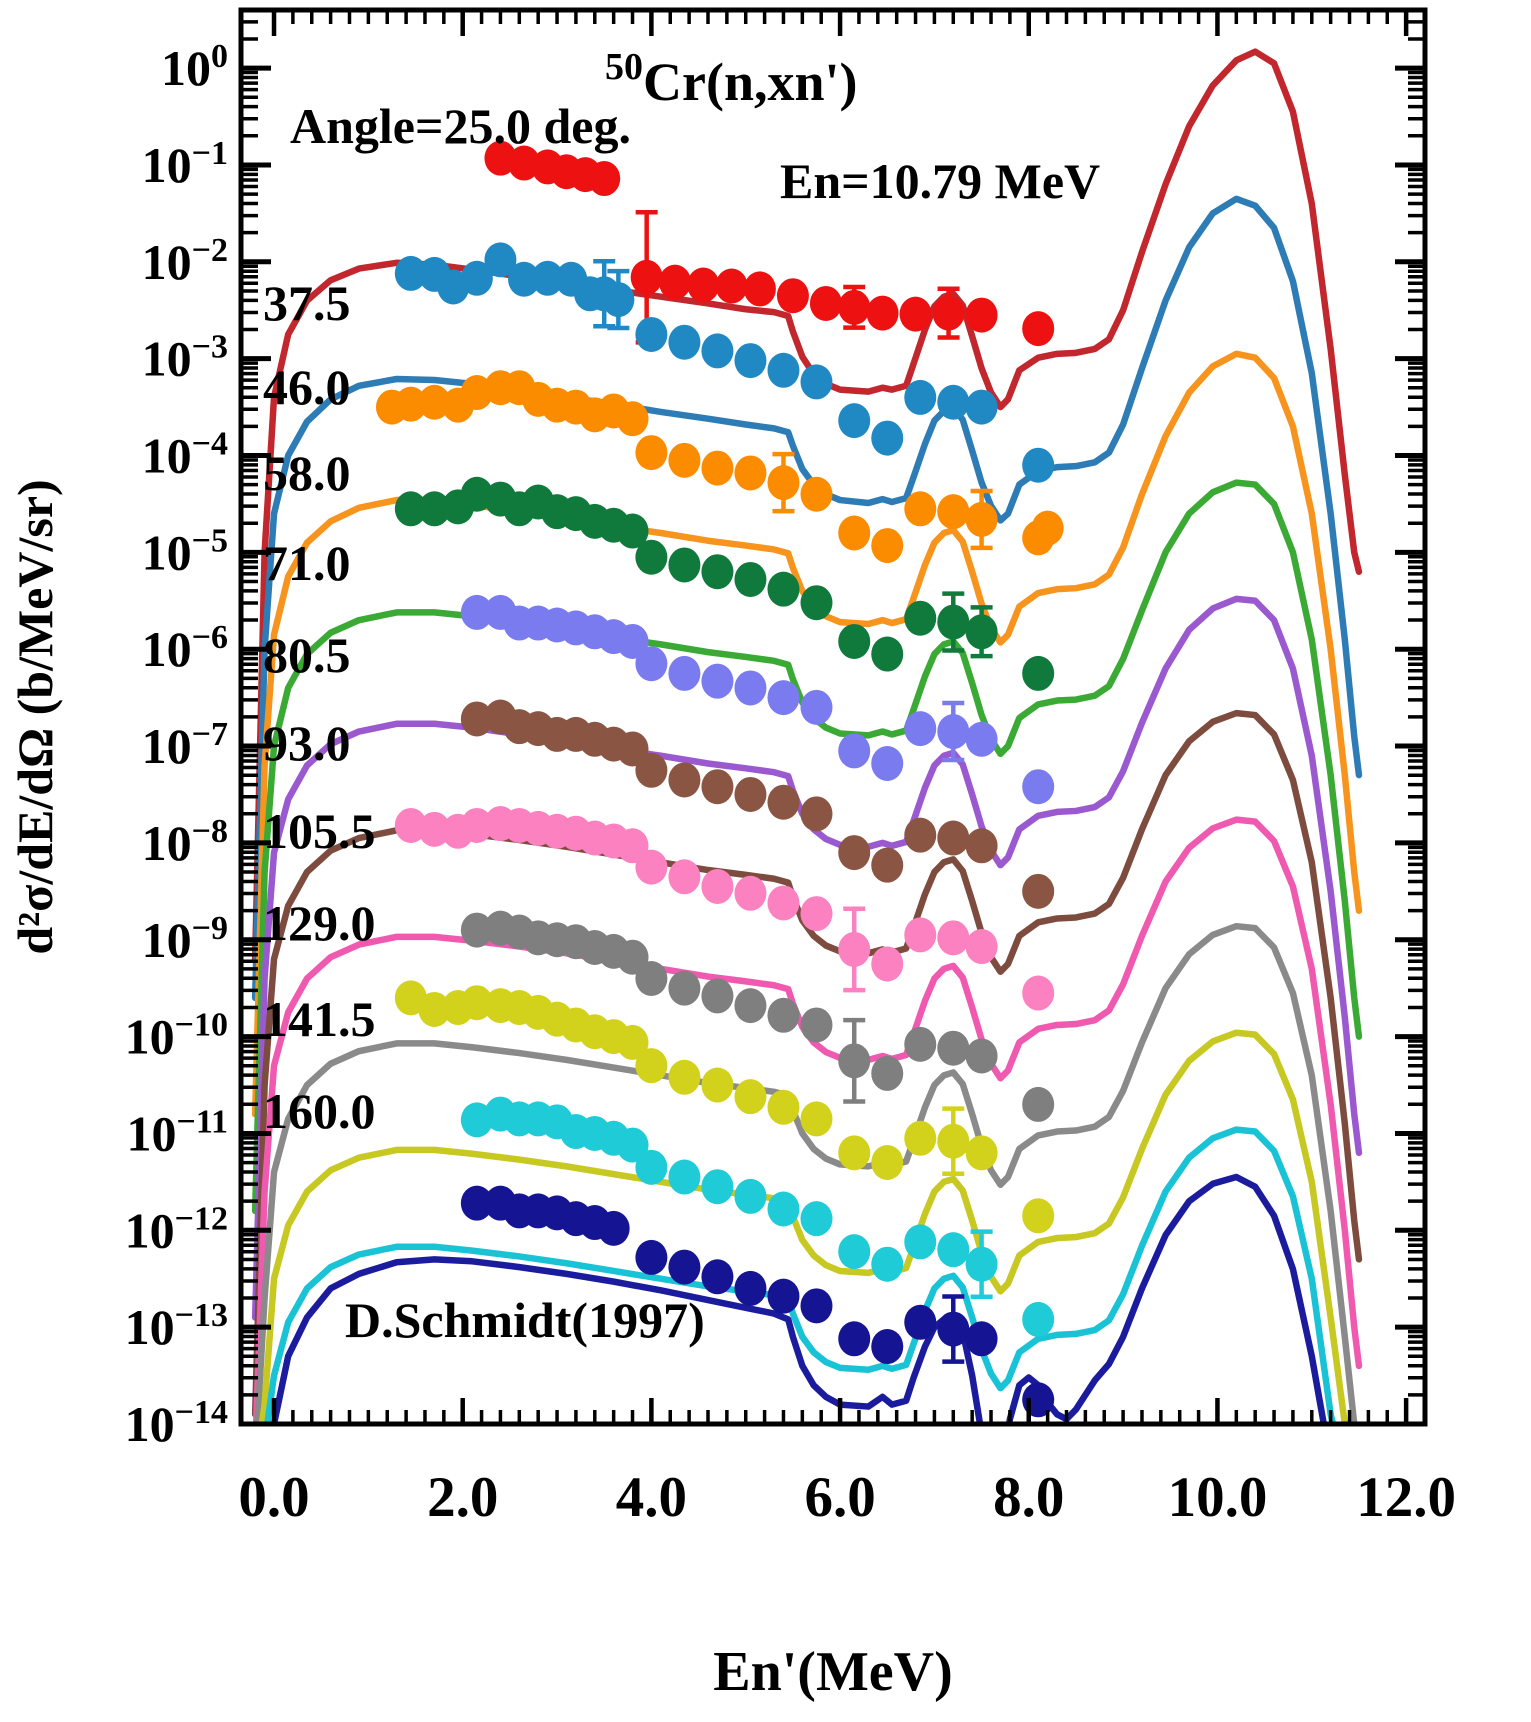 Image resolution: width=1531 pixels, height=1722 pixels. I want to click on svg-text: 10⁻⁴, so click(185, 454).